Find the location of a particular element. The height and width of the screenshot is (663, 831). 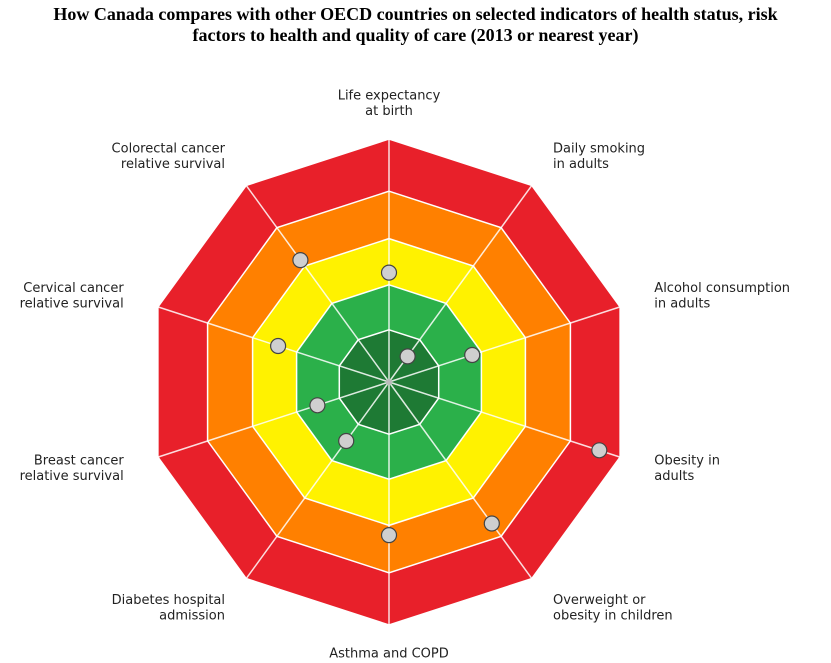

axis-label-line: admission is located at coordinates (192, 616).